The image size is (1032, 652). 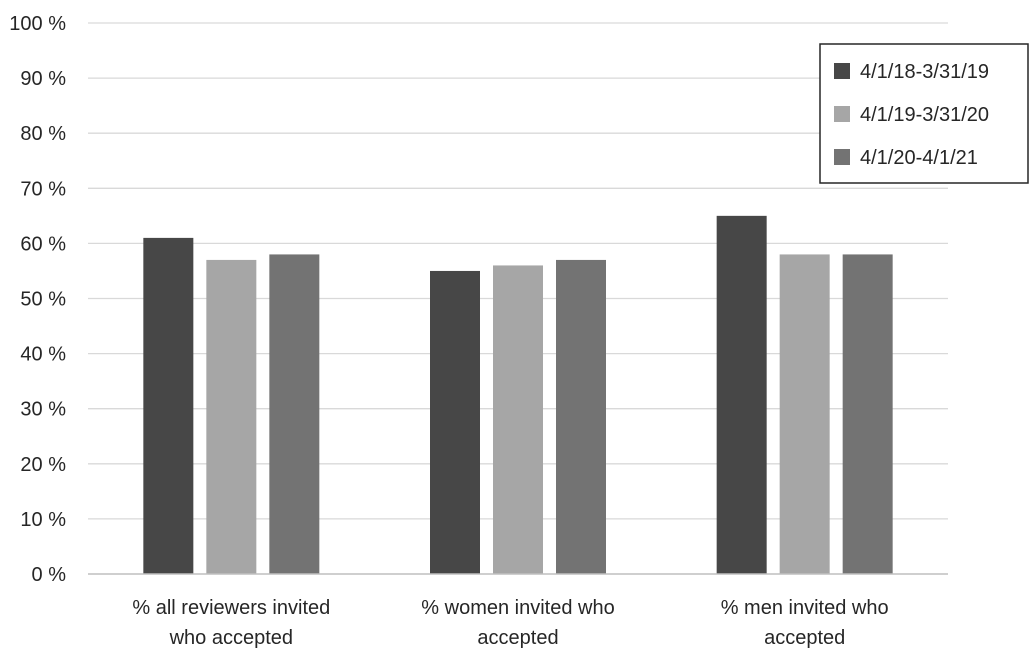 I want to click on y-tick-label: 20 %, so click(x=43, y=465).